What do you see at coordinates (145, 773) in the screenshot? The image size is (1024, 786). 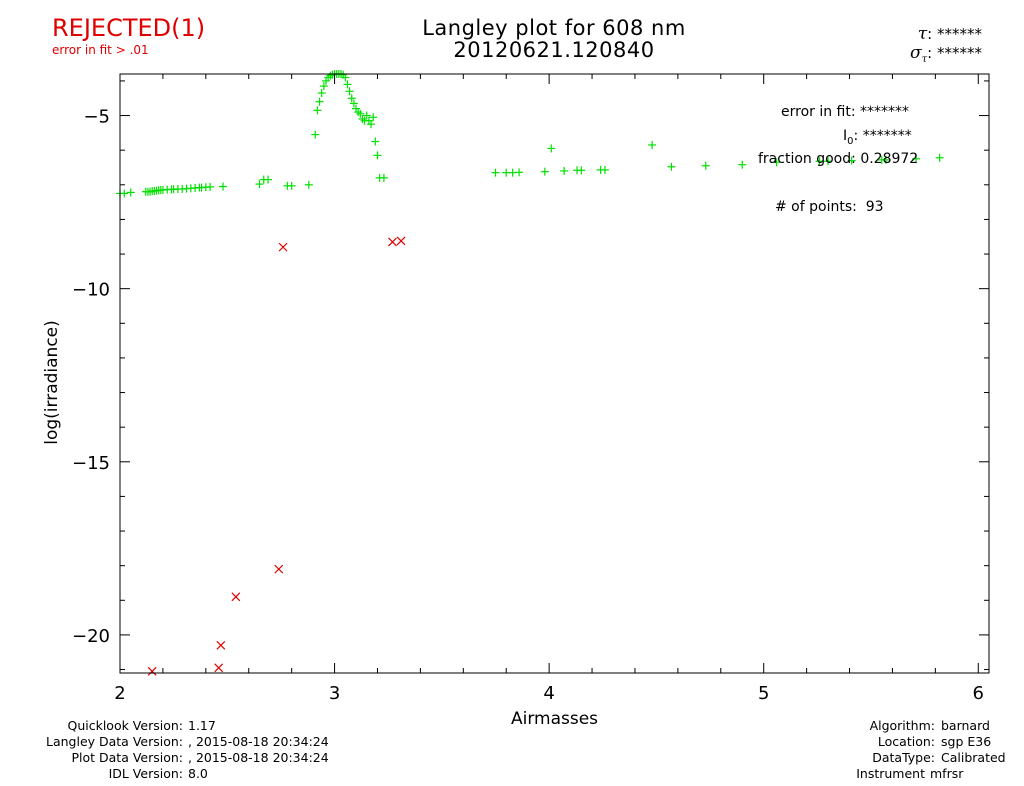 I see `footer-left-label: IDL Version:` at bounding box center [145, 773].